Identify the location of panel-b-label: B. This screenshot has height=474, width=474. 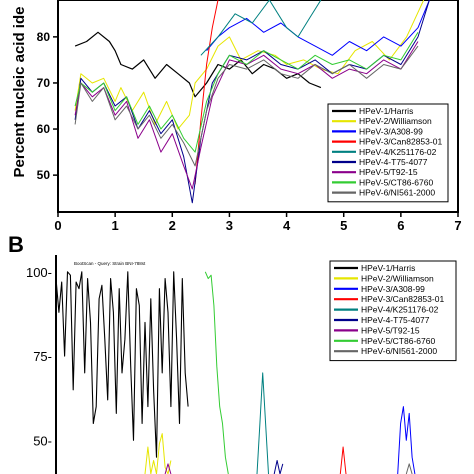
(16, 244).